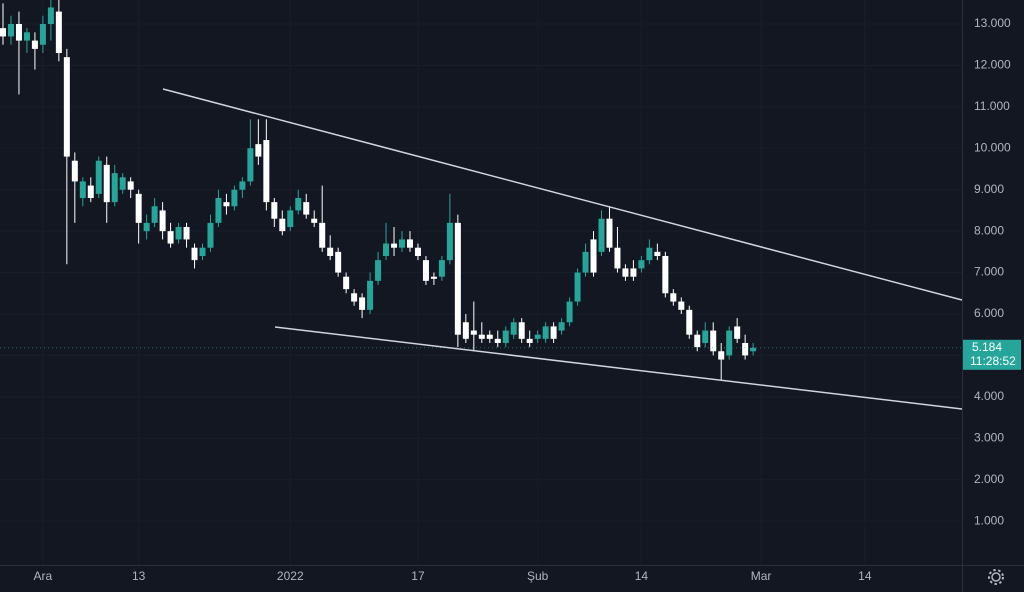 The height and width of the screenshot is (592, 1024). What do you see at coordinates (989, 313) in the screenshot?
I see `y-tick-label: 6.000` at bounding box center [989, 313].